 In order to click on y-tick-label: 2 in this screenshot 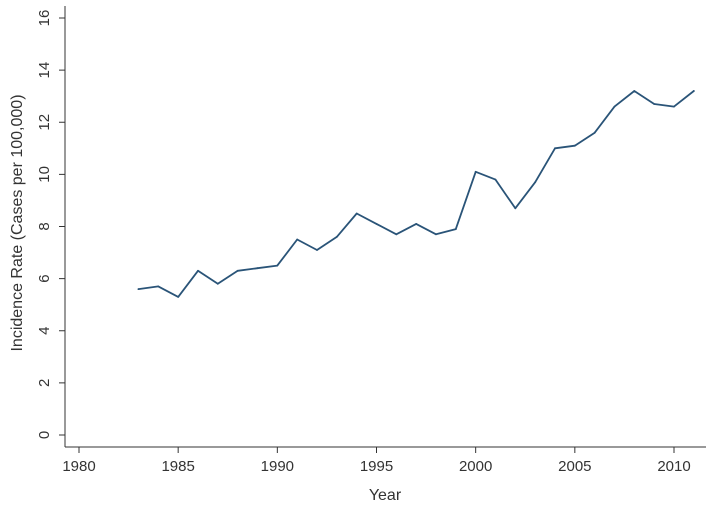, I will do `click(44, 383)`.